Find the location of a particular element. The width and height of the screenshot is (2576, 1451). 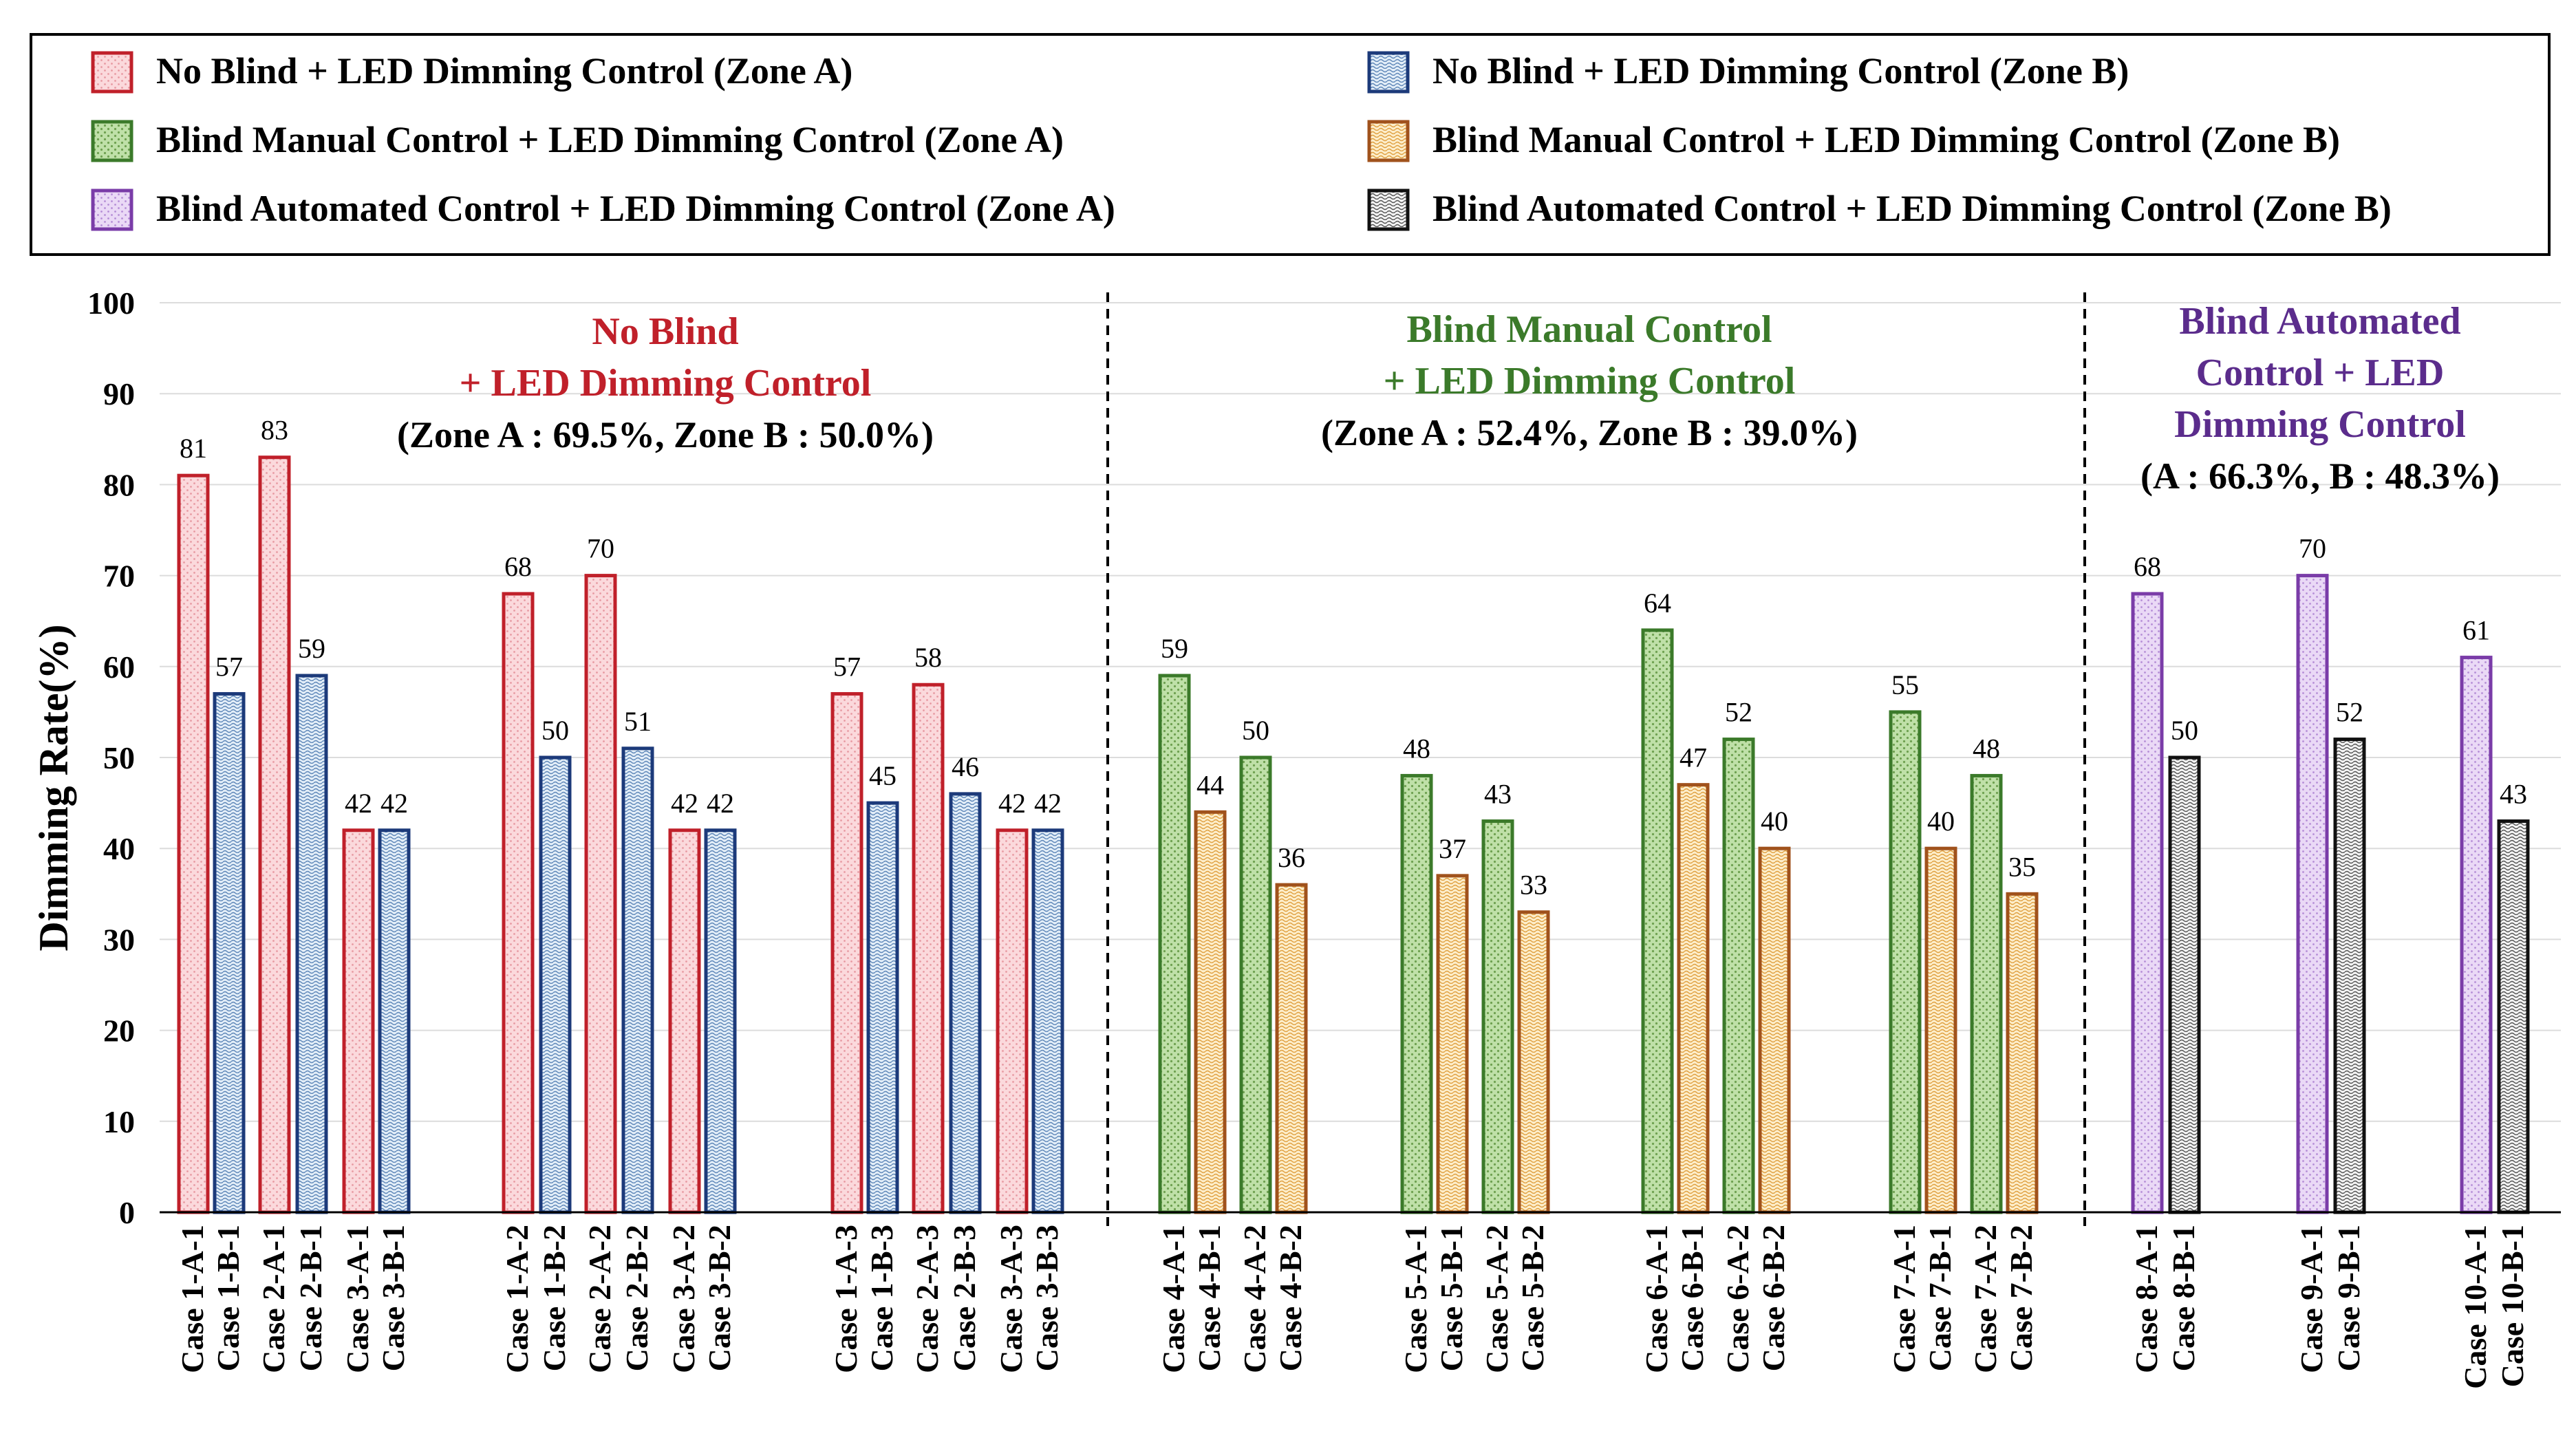

legend-swatch-bm-b is located at coordinates (1388, 141).